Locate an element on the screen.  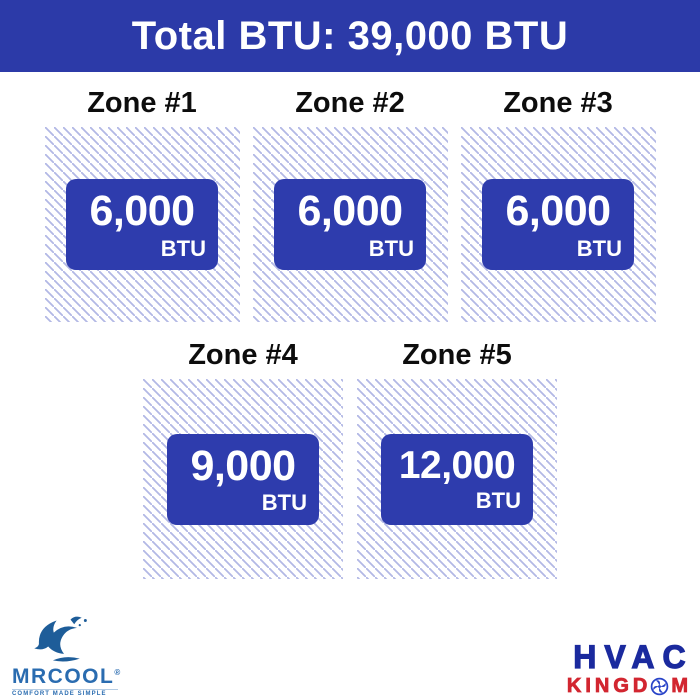
total-btu-title: Total BTU: 39,000 BTU is located at coordinates (350, 35).